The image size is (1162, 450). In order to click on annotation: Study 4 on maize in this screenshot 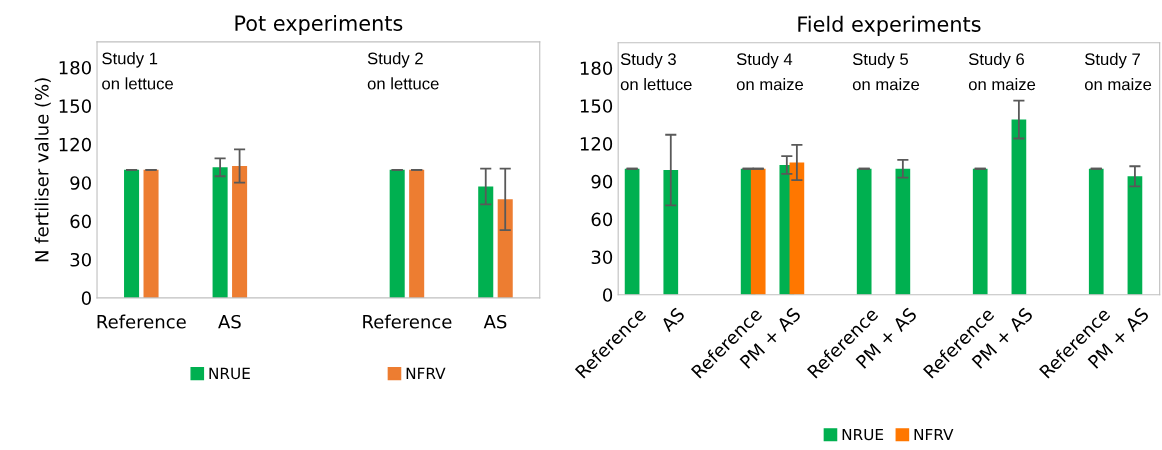, I will do `click(770, 71)`.